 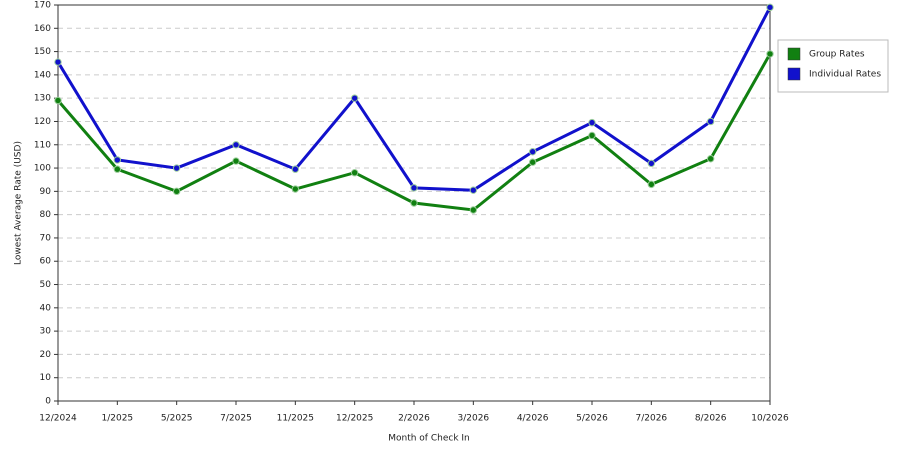 What do you see at coordinates (473, 419) in the screenshot?
I see `x-tick-label: 3/2026` at bounding box center [473, 419].